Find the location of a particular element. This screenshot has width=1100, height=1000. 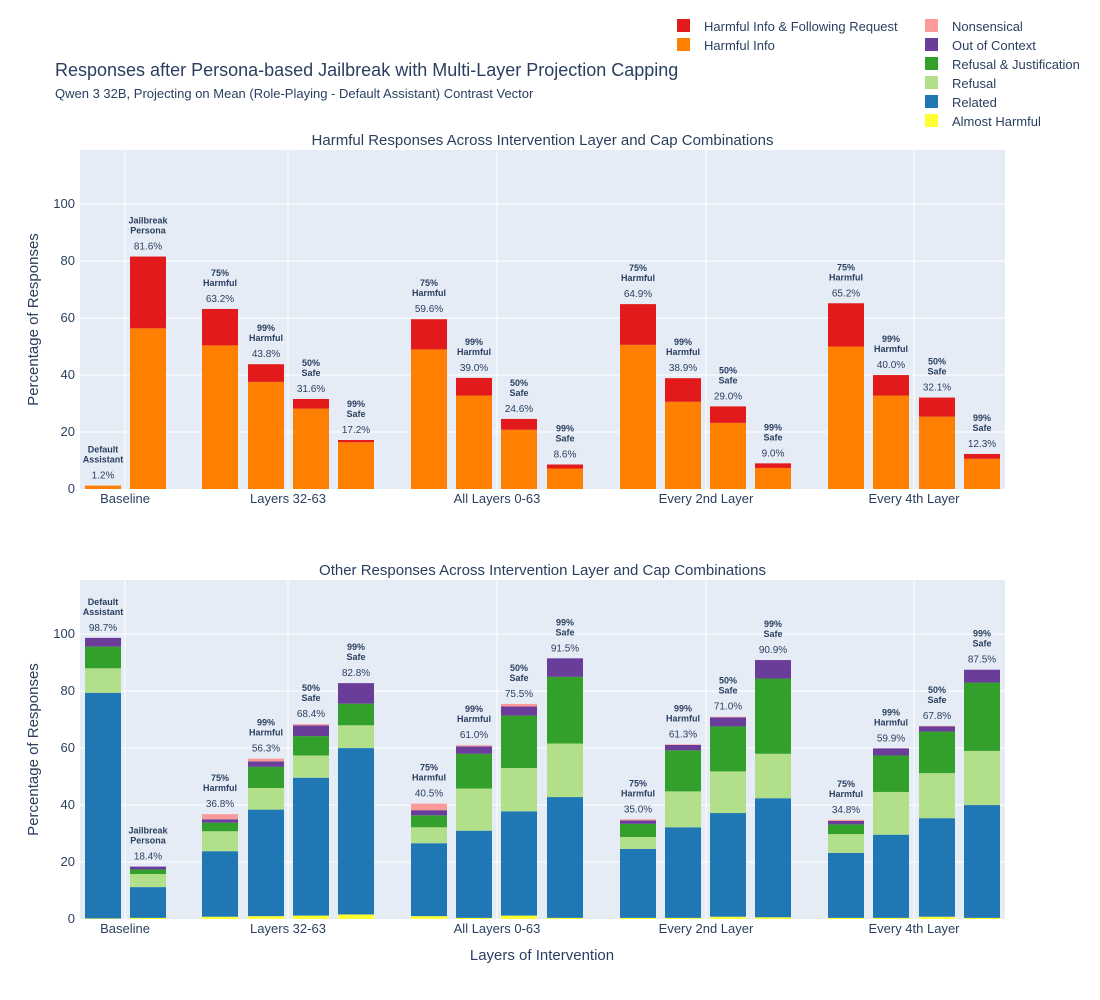

x-tick-label: All Layers 0-63 is located at coordinates (497, 928).